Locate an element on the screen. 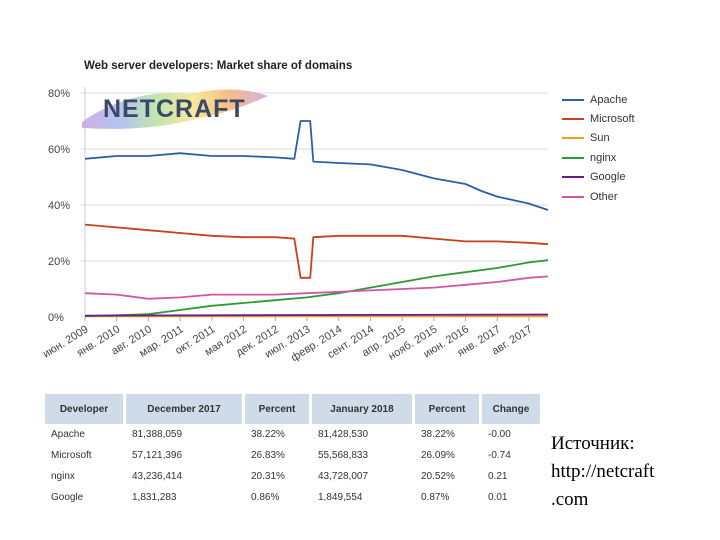 The image size is (720, 540). source-link: http://netcraft is located at coordinates (603, 471).